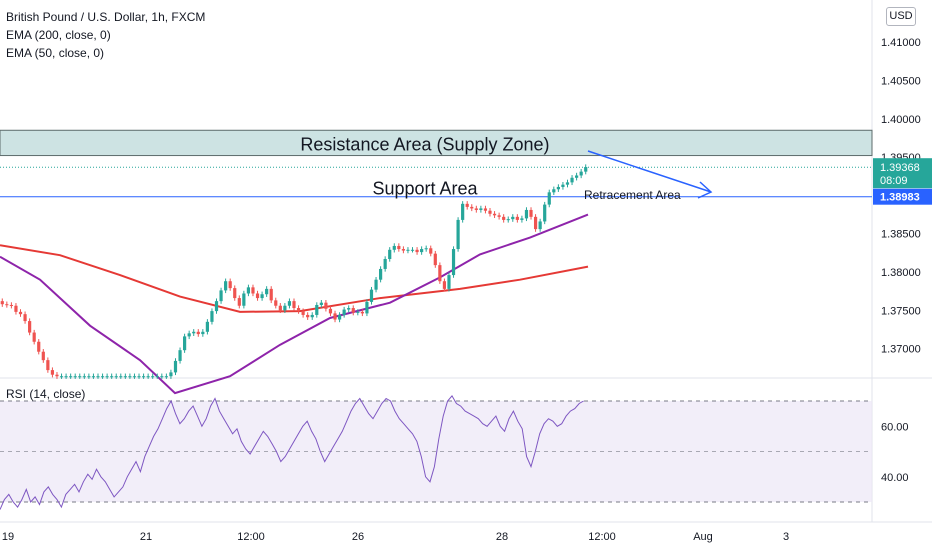  What do you see at coordinates (895, 427) in the screenshot?
I see `rsi-tick-label: 60.00` at bounding box center [895, 427].